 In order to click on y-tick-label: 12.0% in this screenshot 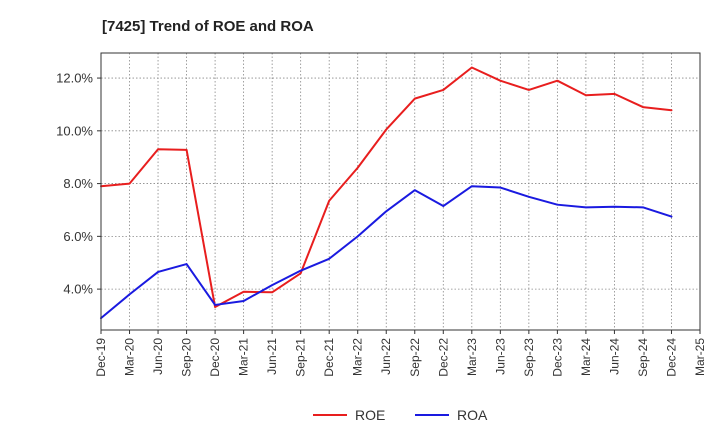, I will do `click(74, 78)`.